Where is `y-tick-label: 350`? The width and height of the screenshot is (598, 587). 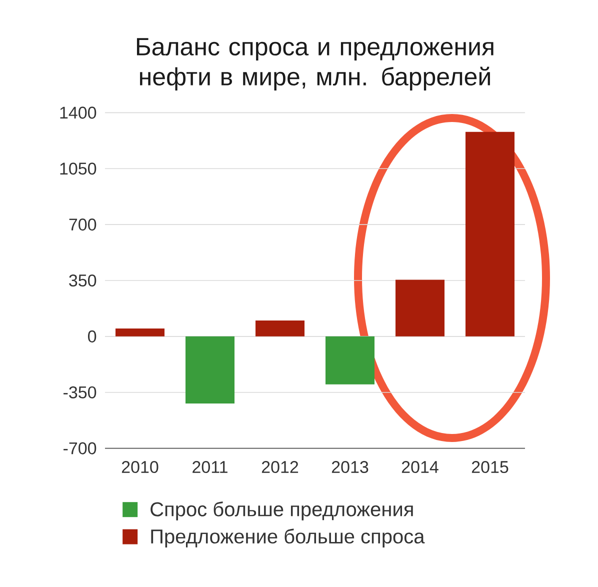 y-tick-label: 350 is located at coordinates (82, 280).